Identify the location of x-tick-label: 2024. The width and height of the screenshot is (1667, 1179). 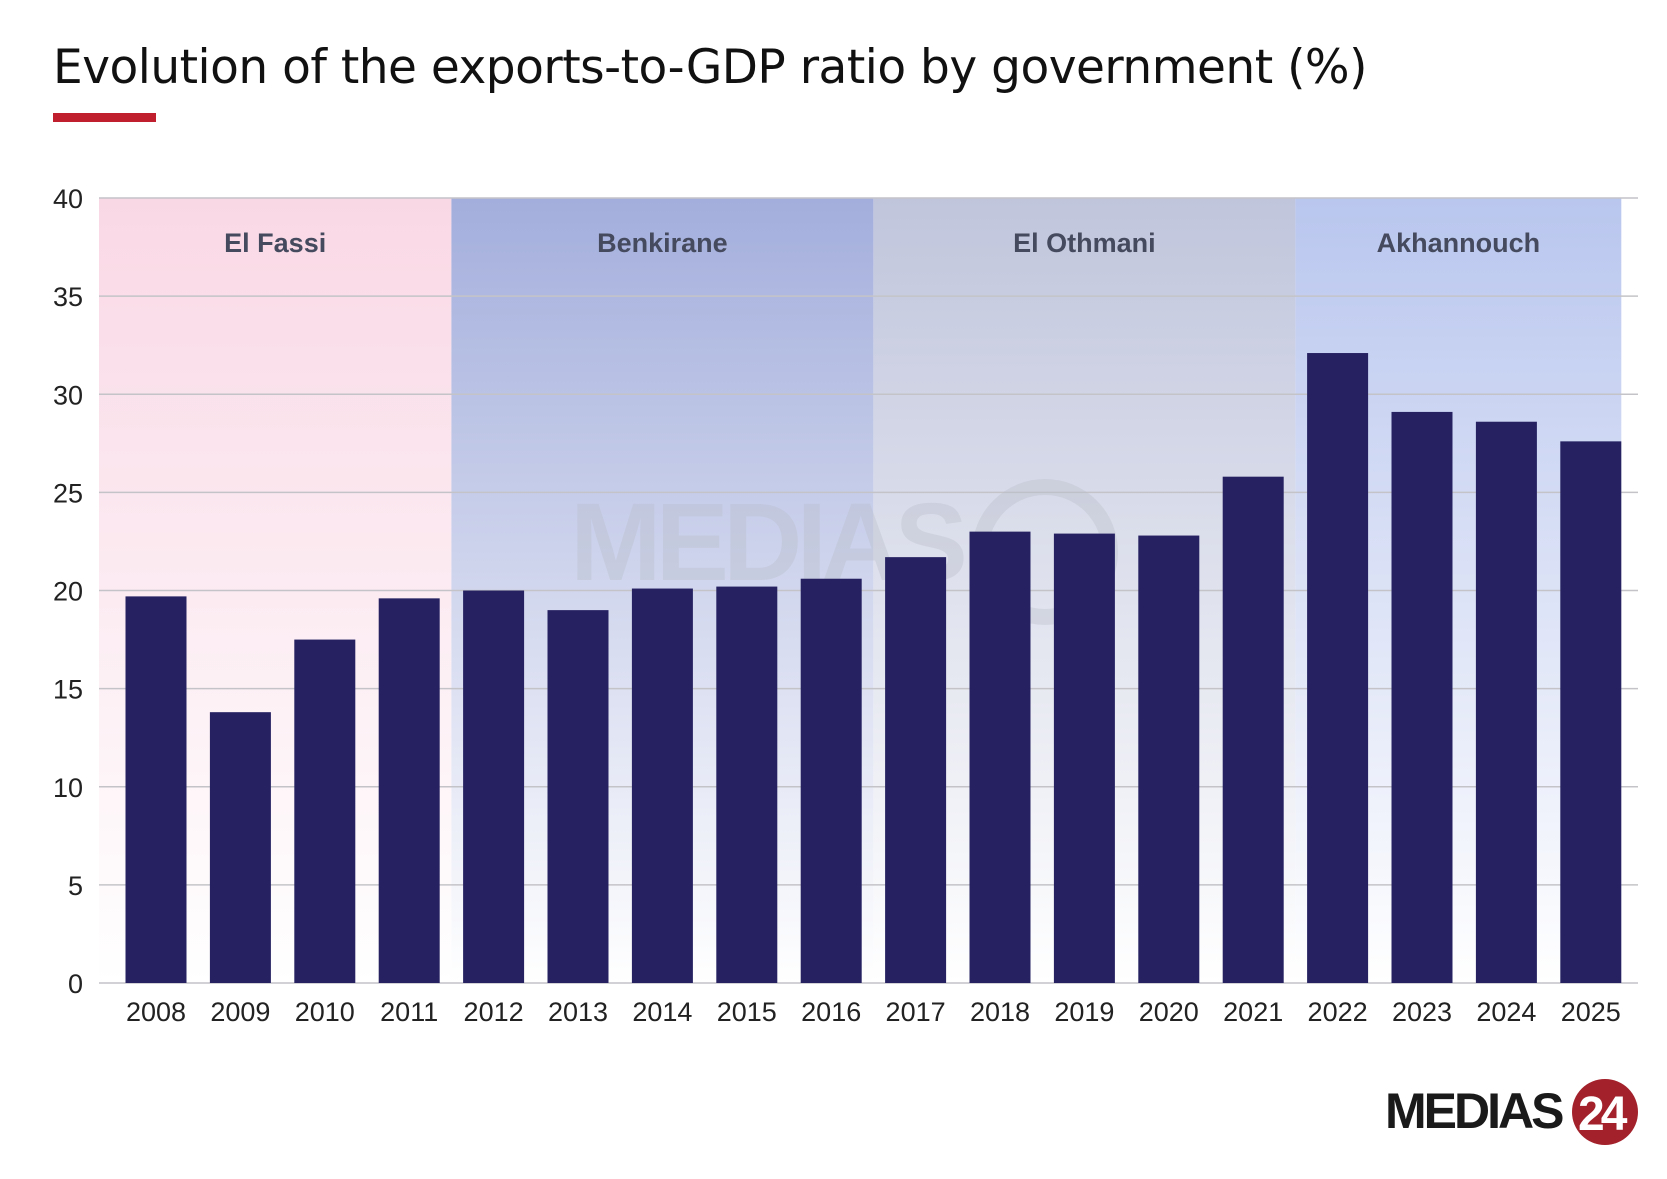
(1506, 1012).